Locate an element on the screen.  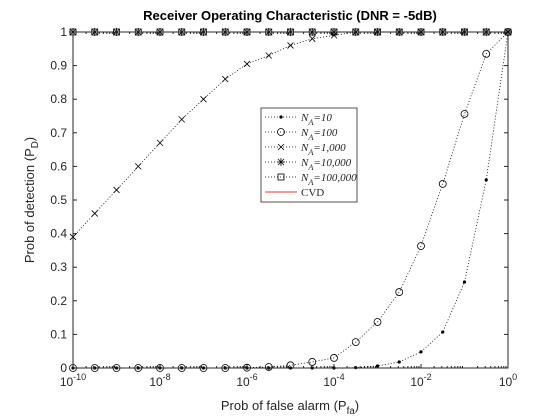
y-tick-label: 0.5 is located at coordinates (58, 200).